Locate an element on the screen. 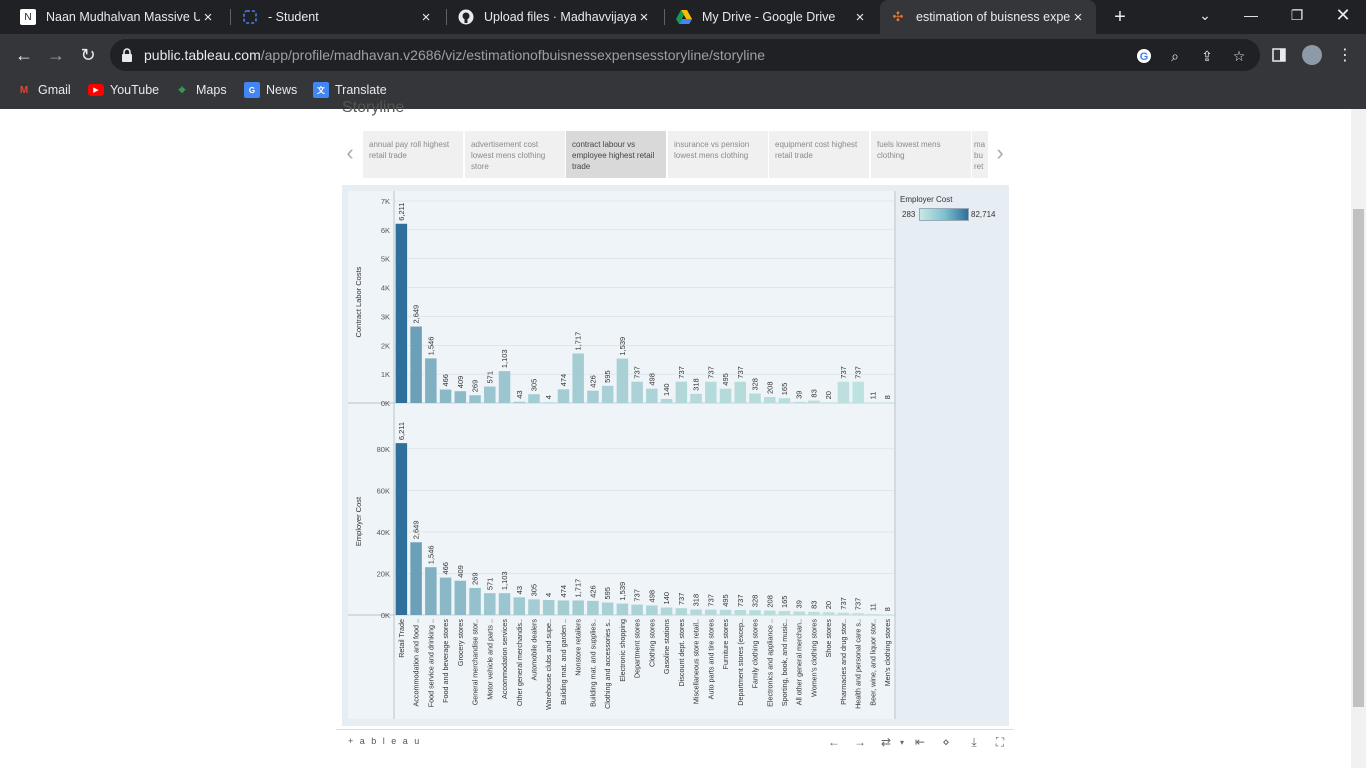  data-label: 83 is located at coordinates (813, 605).